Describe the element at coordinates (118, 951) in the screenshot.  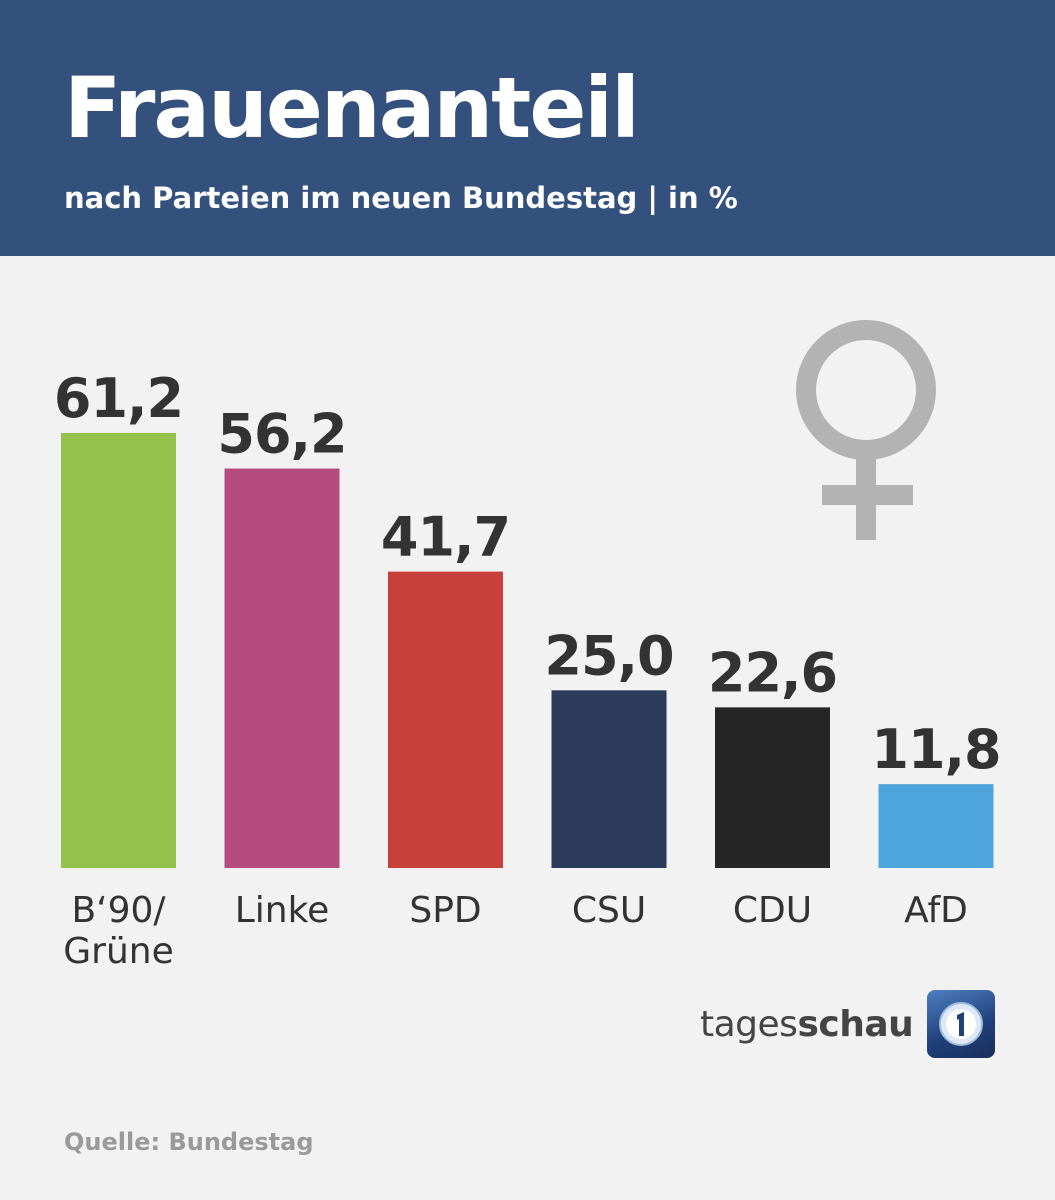
I see `category-label-0-line-1: Grüne` at that location.